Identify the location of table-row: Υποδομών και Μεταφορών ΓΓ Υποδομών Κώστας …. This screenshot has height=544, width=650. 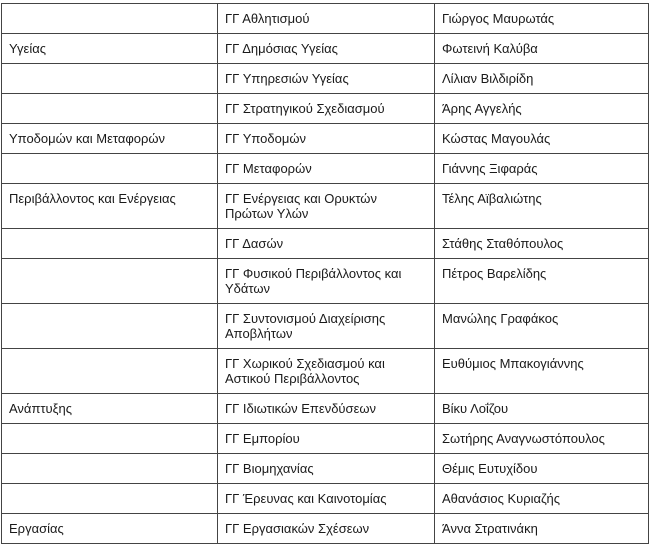
(325, 138).